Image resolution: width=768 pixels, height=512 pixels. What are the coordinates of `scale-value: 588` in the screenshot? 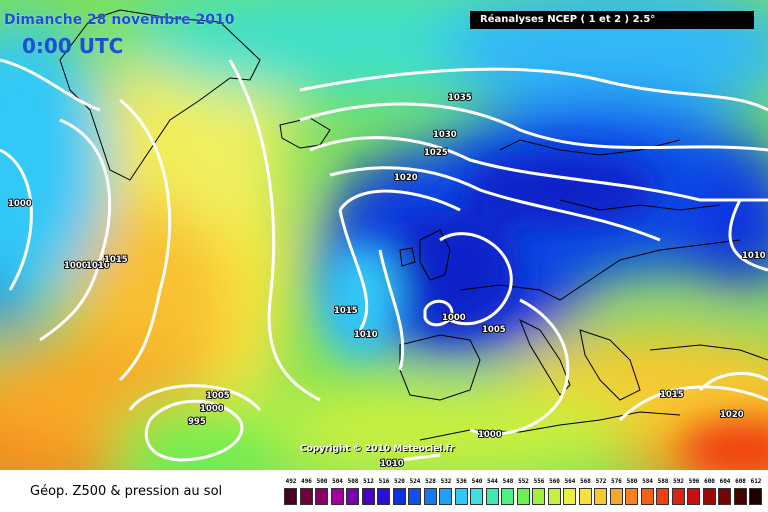 It's located at (663, 481).